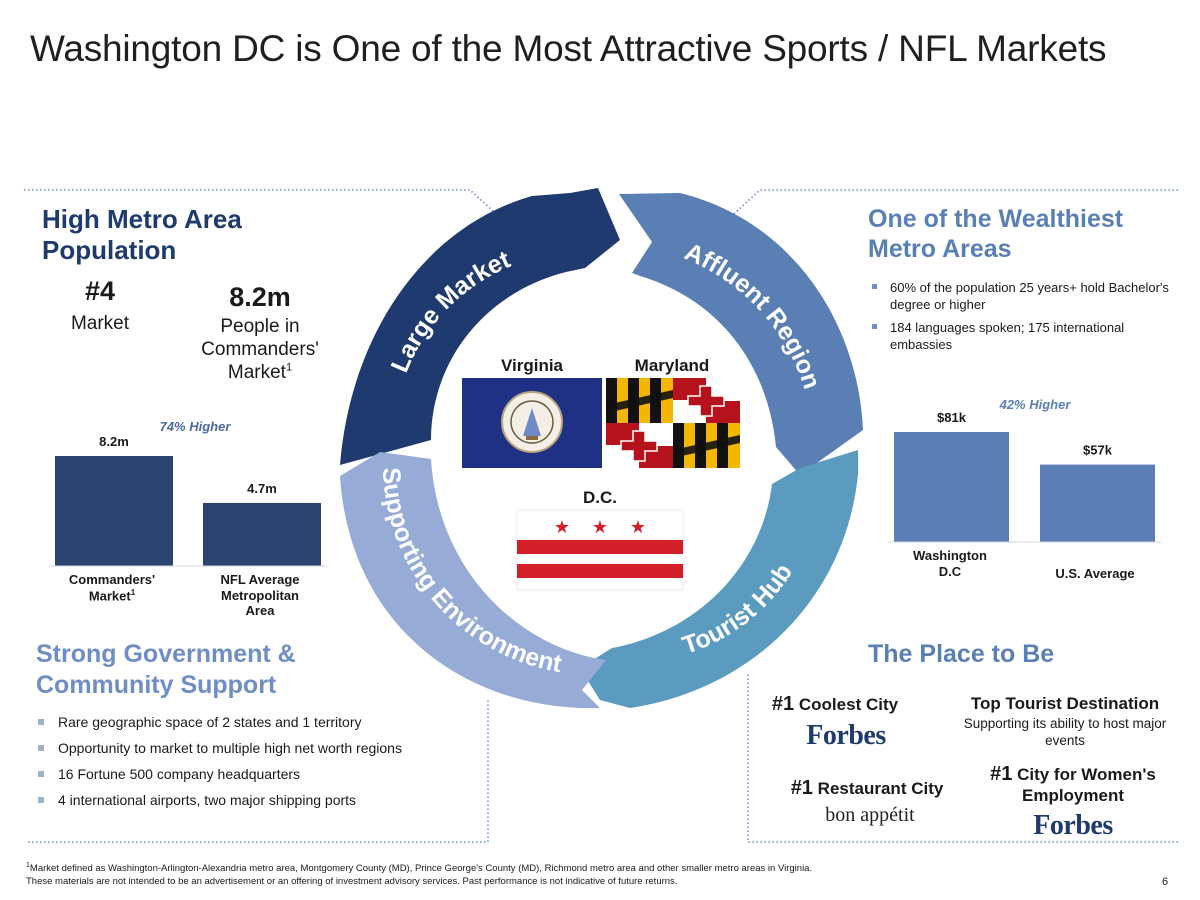  What do you see at coordinates (952, 417) in the screenshot?
I see `bar-value-label: $81k` at bounding box center [952, 417].